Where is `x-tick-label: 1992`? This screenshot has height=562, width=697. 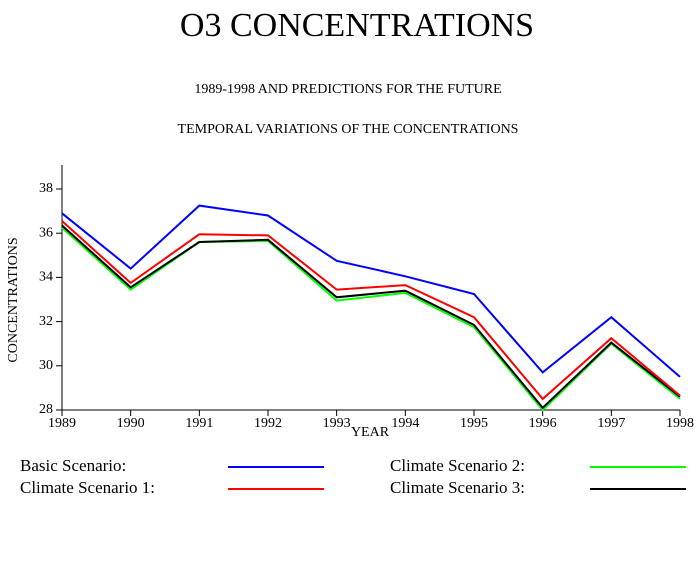 x-tick-label: 1992 is located at coordinates (268, 423).